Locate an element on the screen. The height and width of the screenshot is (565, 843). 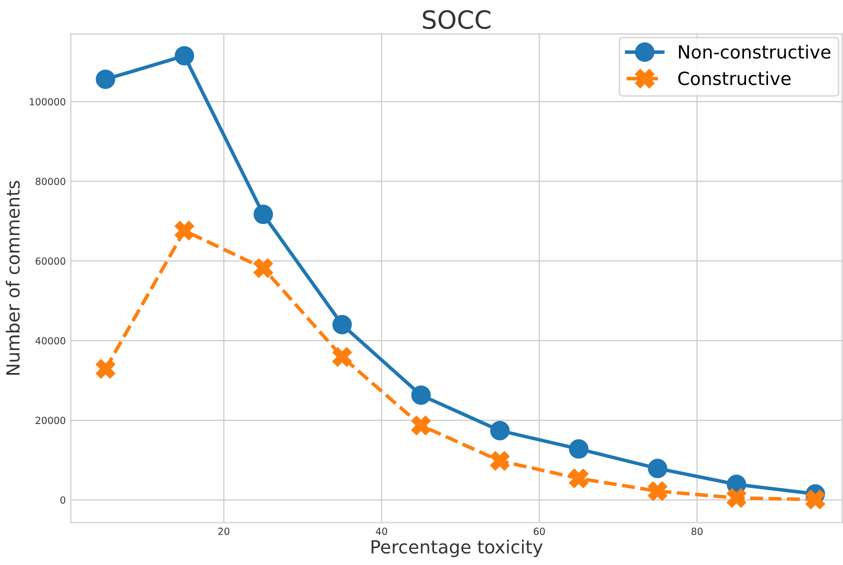
y-tick-label: 0 is located at coordinates (63, 500).